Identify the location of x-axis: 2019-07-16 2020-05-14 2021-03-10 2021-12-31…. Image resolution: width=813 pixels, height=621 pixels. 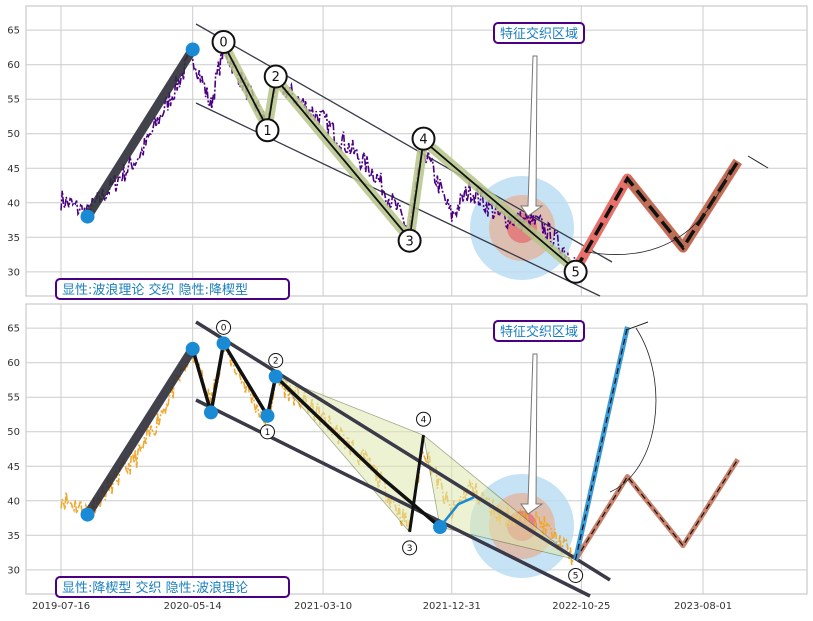
(382, 606).